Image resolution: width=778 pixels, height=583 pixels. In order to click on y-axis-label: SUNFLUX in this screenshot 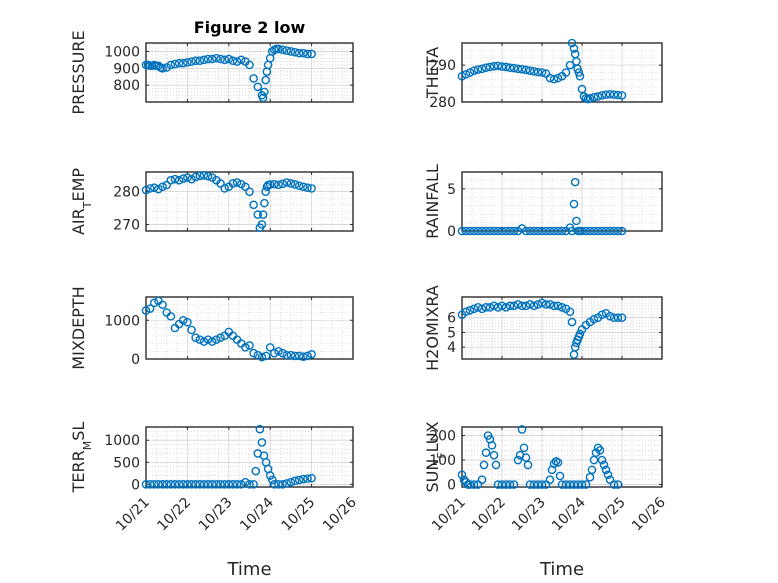, I will do `click(435, 456)`.